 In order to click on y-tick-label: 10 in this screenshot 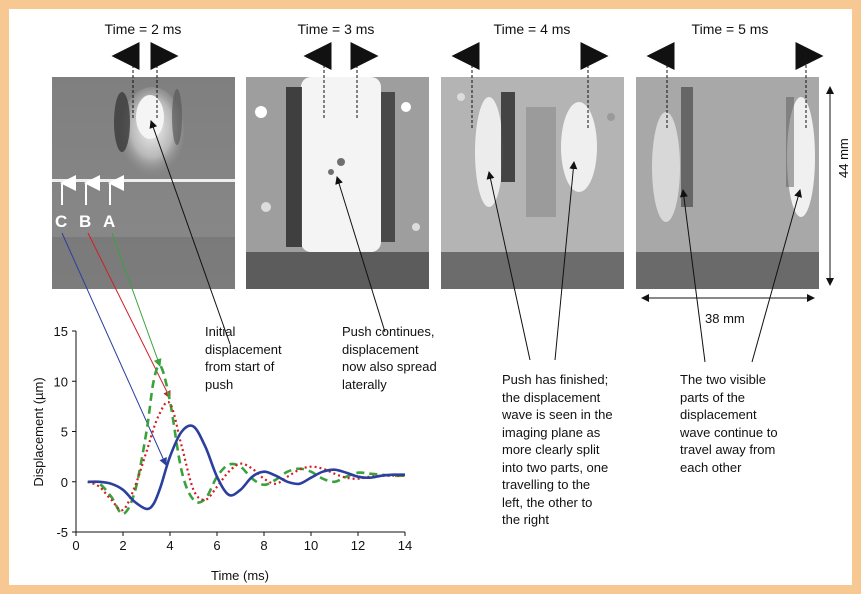, I will do `click(61, 381)`.